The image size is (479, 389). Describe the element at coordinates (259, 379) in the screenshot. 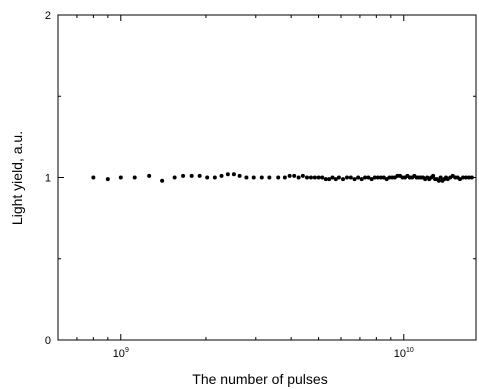

I see `x-axis-title: The number of pulses` at that location.